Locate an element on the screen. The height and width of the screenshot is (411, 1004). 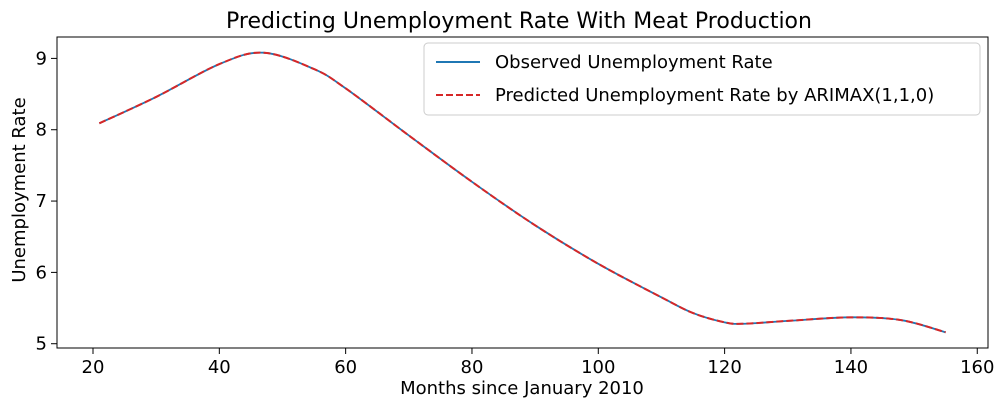
y-tick-label: 5 is located at coordinates (41, 344).